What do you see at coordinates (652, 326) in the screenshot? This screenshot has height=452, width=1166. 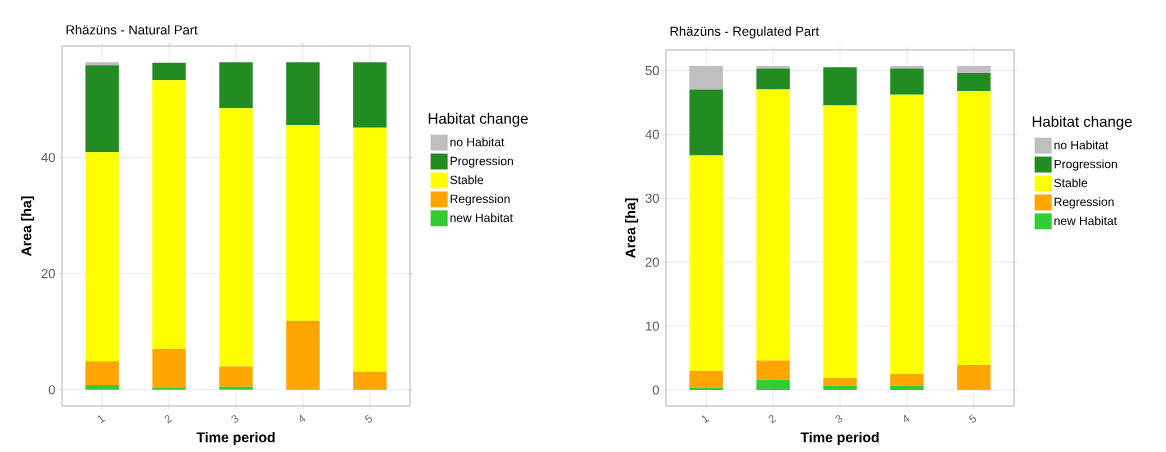 I see `y-tick-label: 10` at bounding box center [652, 326].